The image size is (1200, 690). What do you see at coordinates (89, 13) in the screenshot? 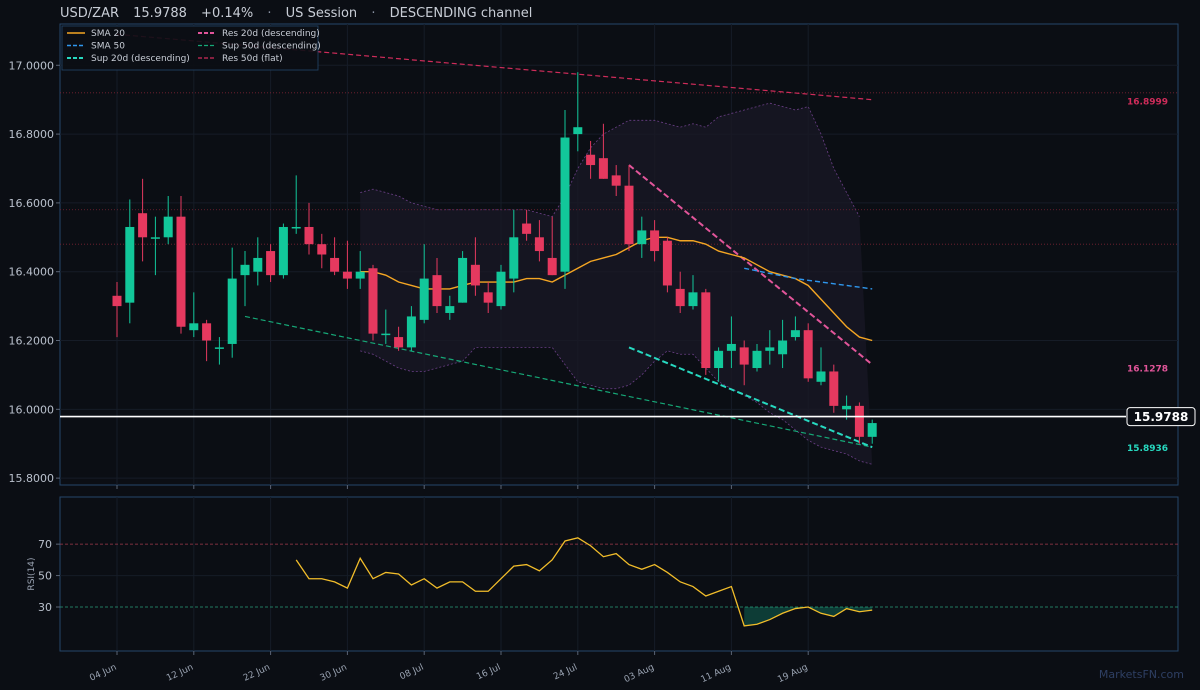
I see `pair-label: USD/ZAR` at bounding box center [89, 13].